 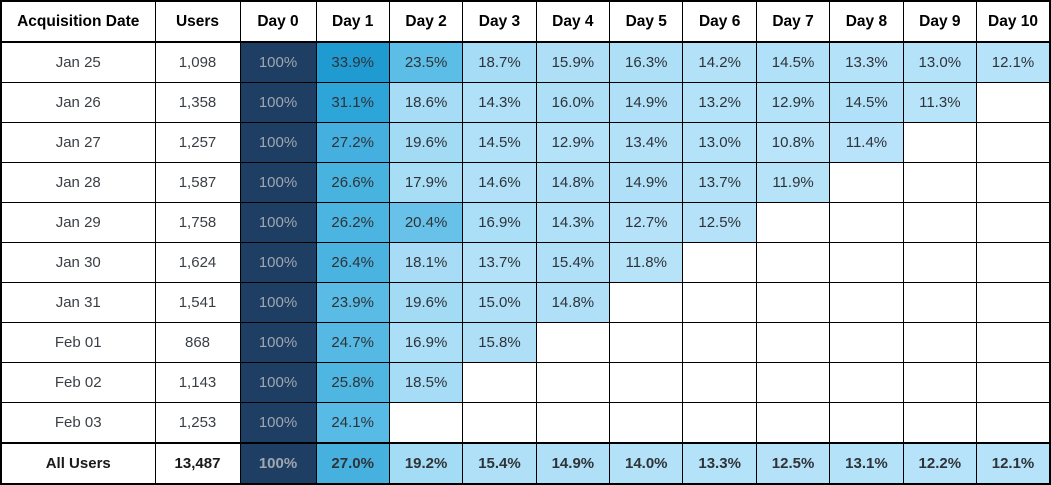 I want to click on retention-cell: 11.9%, so click(x=793, y=182).